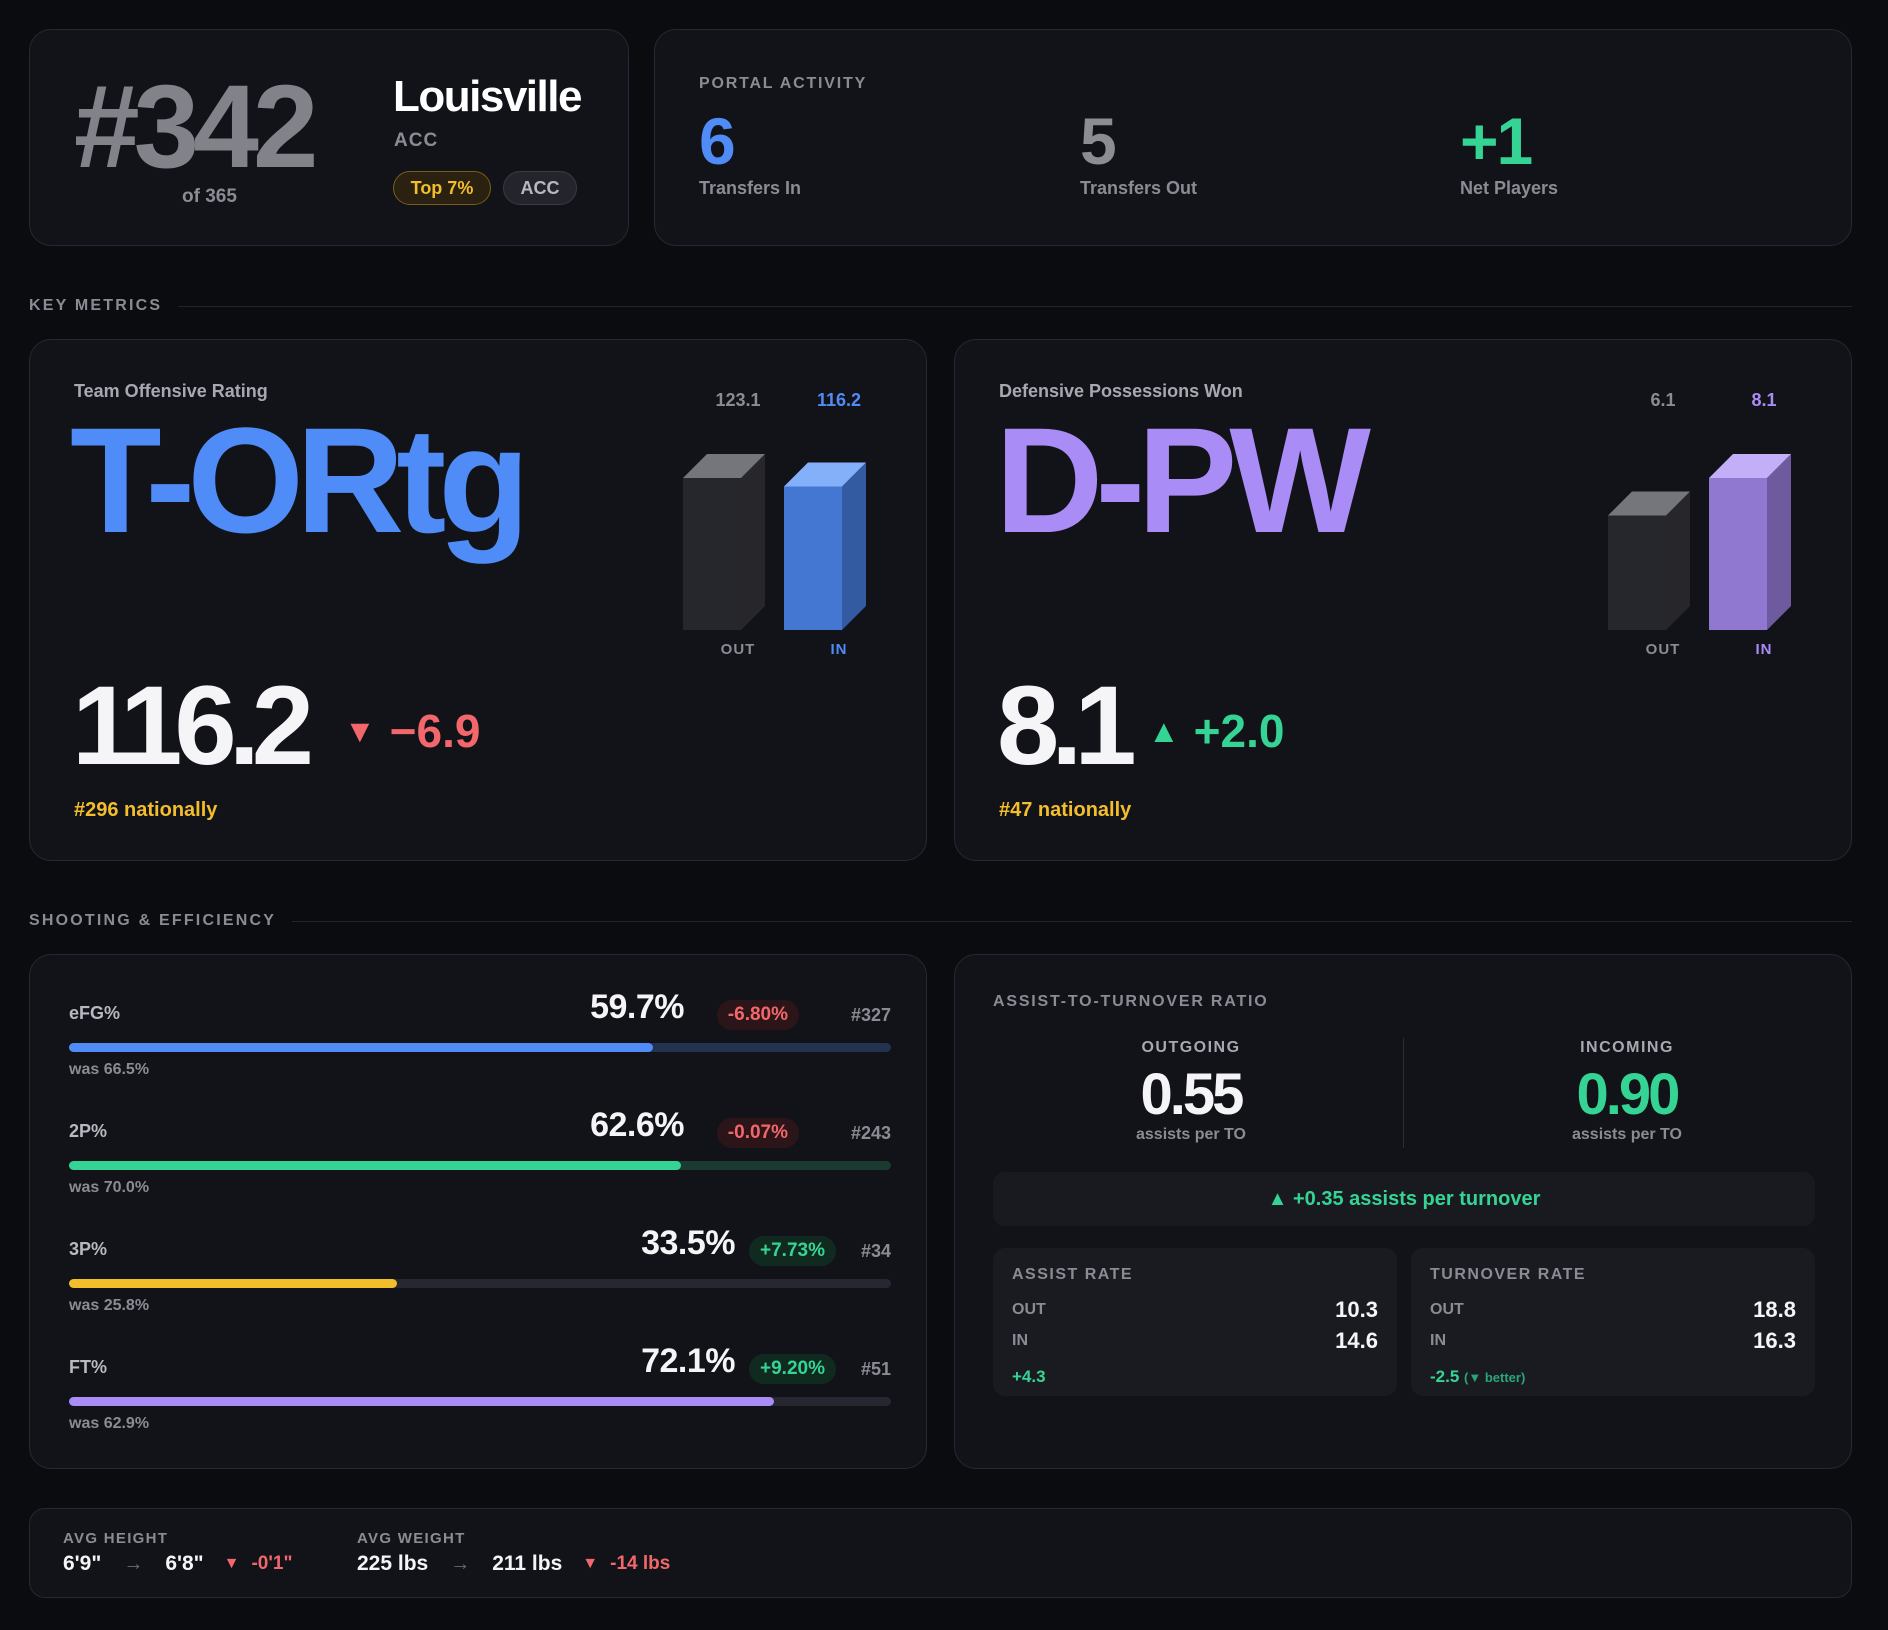  I want to click on transfers-out-stat: 5 Transfers Out, so click(1138, 153).